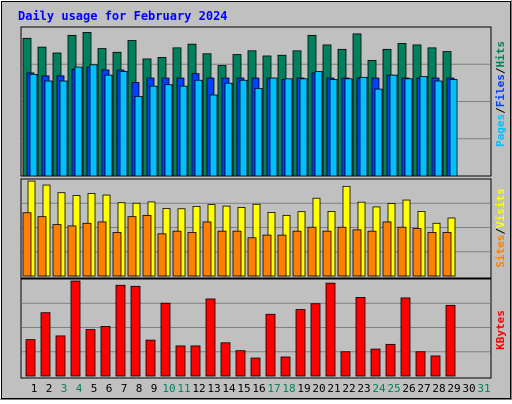  What do you see at coordinates (500, 54) in the screenshot?
I see `legend-label: Hits` at bounding box center [500, 54].